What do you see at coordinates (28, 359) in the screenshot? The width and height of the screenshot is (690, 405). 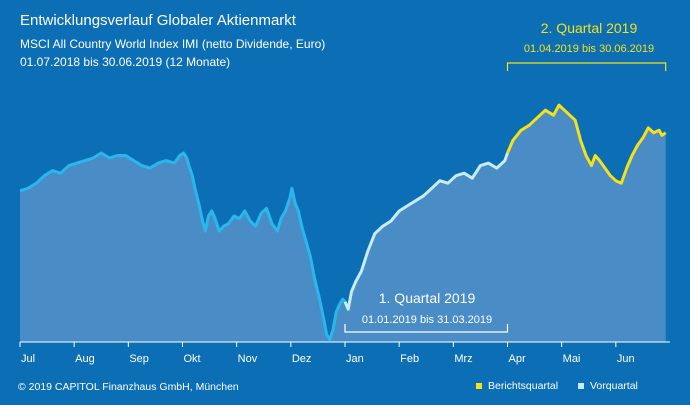 I see `x-tick-label: Jul` at bounding box center [28, 359].